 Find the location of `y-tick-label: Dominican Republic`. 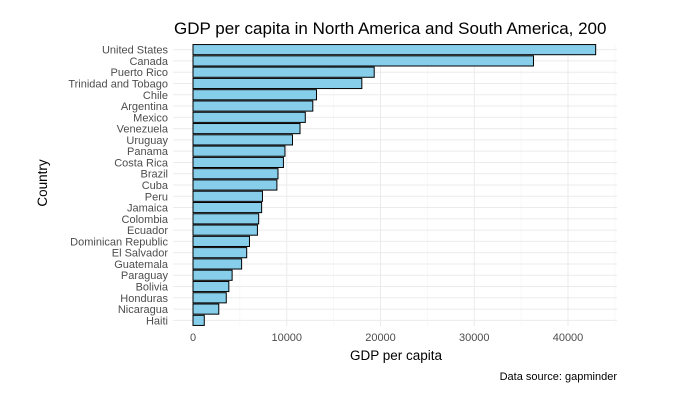

y-tick-label: Dominican Republic is located at coordinates (119, 242).